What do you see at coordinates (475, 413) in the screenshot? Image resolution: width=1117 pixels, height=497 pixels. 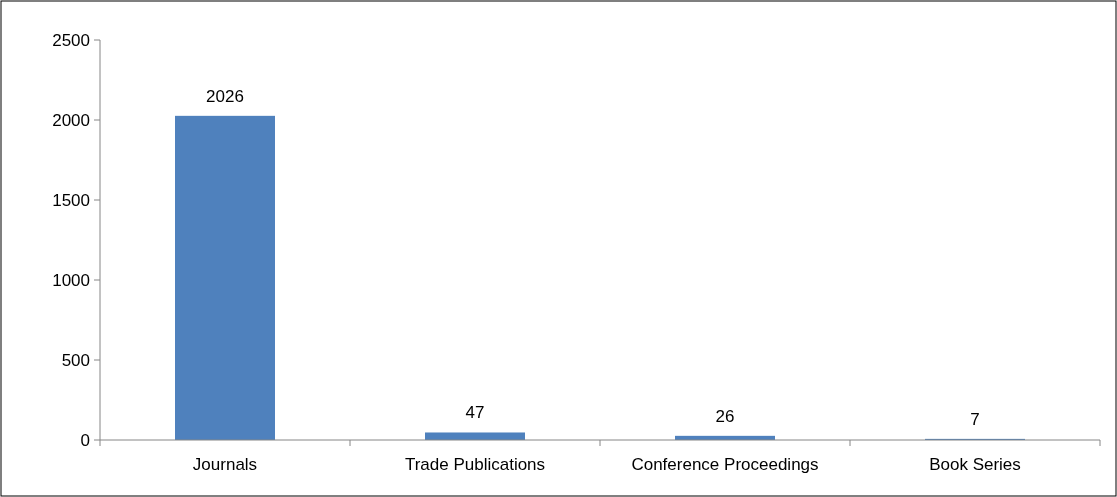 I see `data-label: 47` at bounding box center [475, 413].